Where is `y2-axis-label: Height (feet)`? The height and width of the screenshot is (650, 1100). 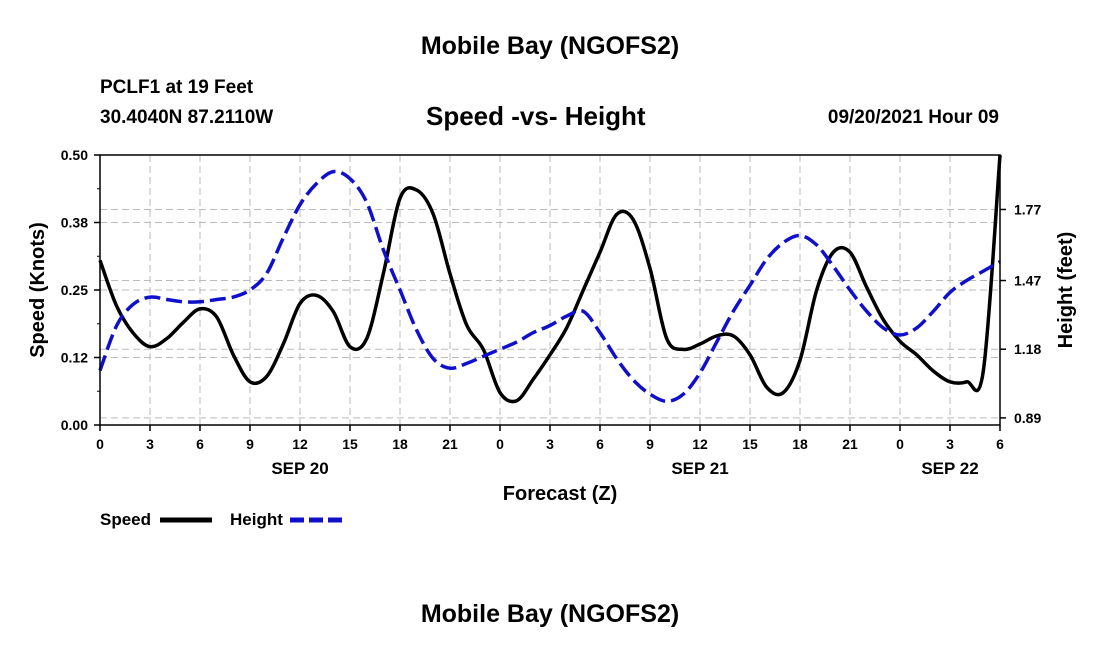
y2-axis-label: Height (feet) is located at coordinates (1066, 290).